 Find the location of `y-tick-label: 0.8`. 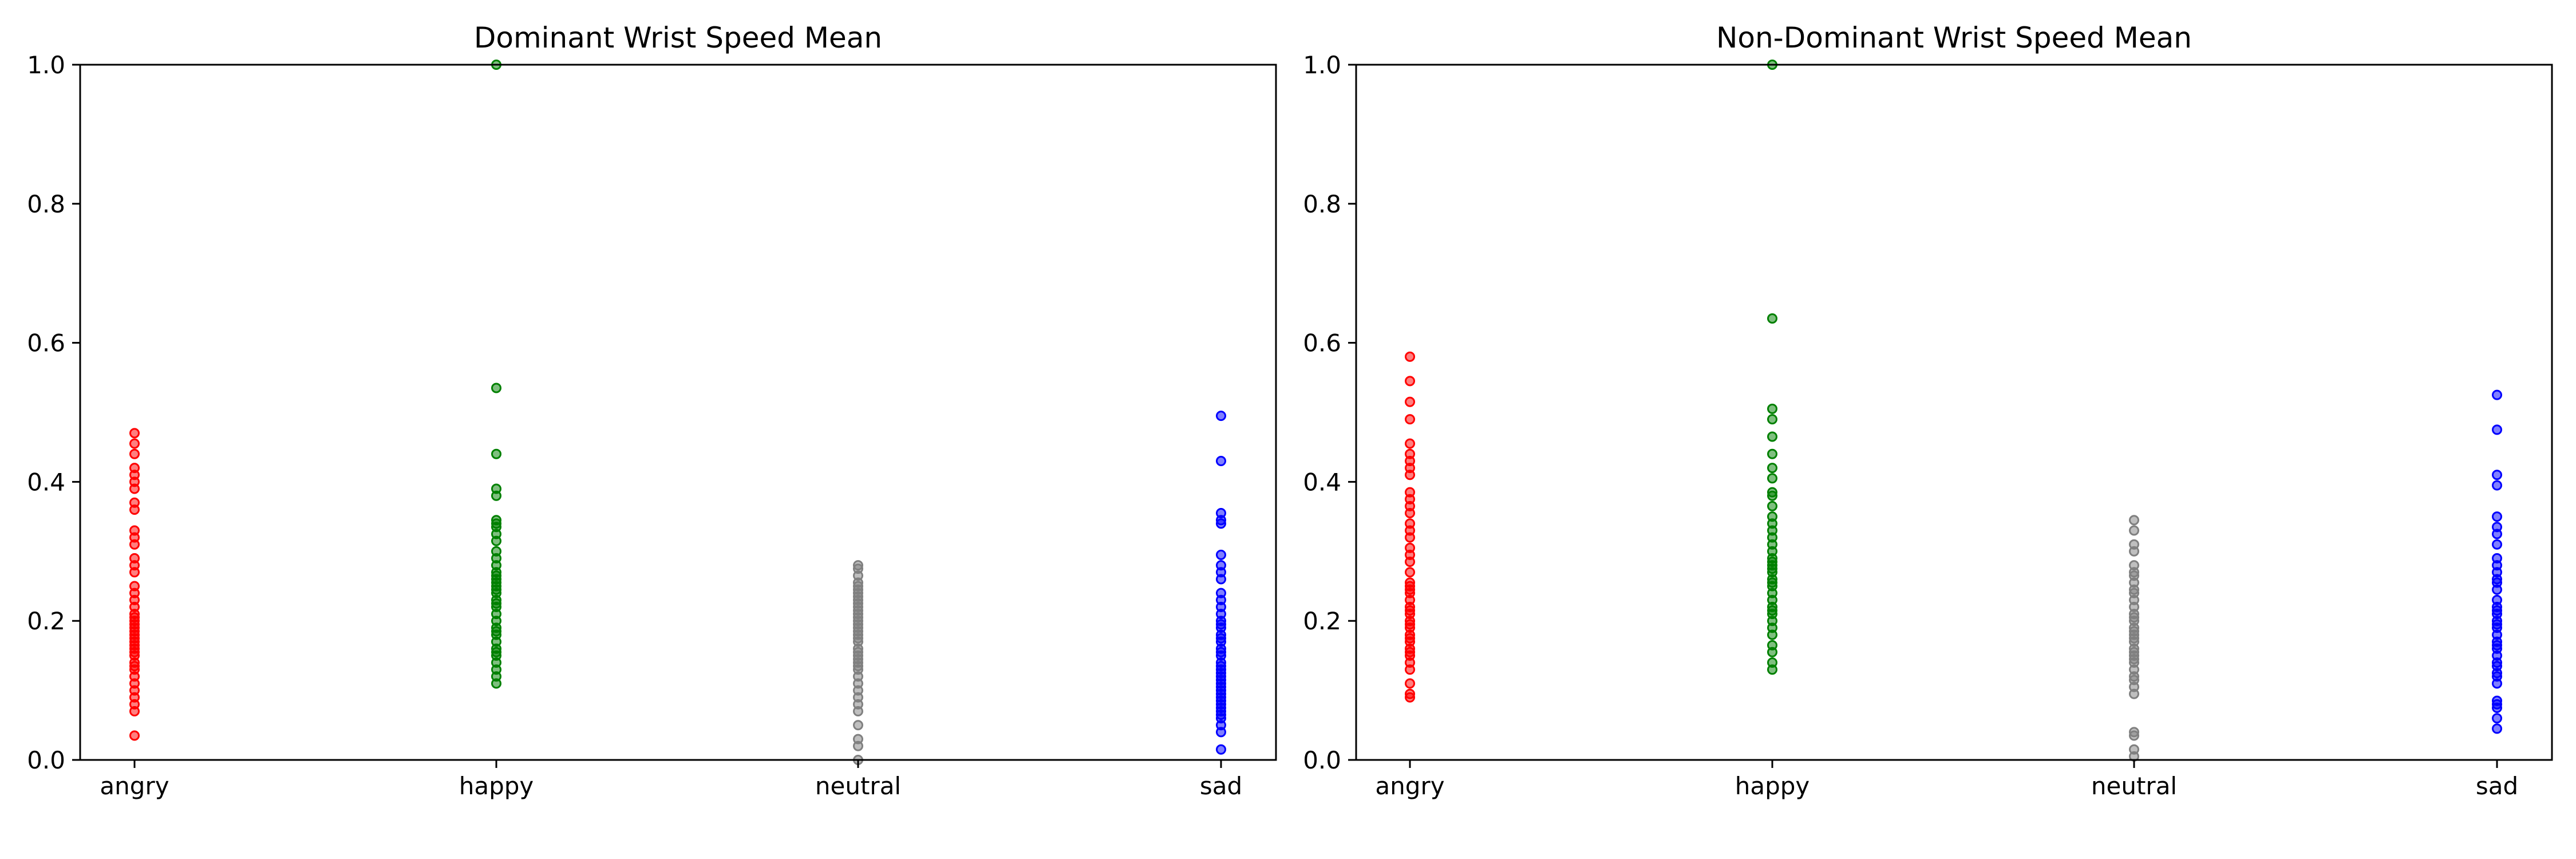

y-tick-label: 0.8 is located at coordinates (1322, 204).